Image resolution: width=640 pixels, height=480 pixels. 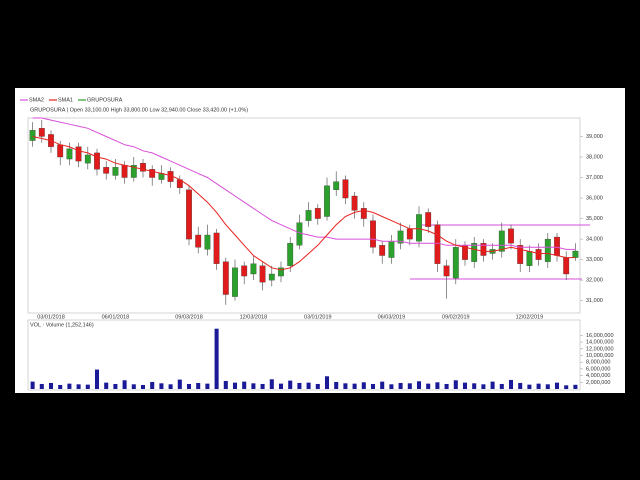 What do you see at coordinates (598, 376) in the screenshot?
I see `y-tick-label: 4,000,000` at bounding box center [598, 376].